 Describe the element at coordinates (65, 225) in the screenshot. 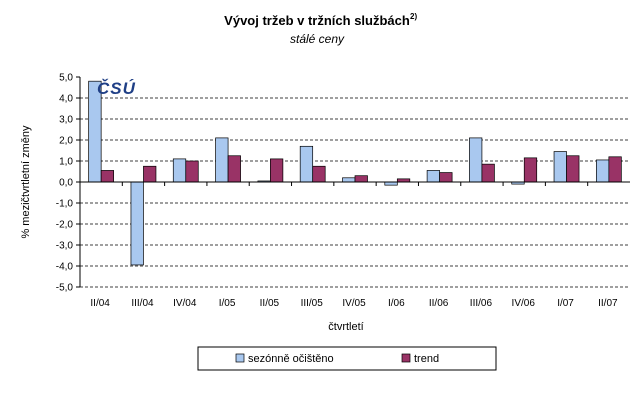

I see `y-tick-label: -2,0` at that location.